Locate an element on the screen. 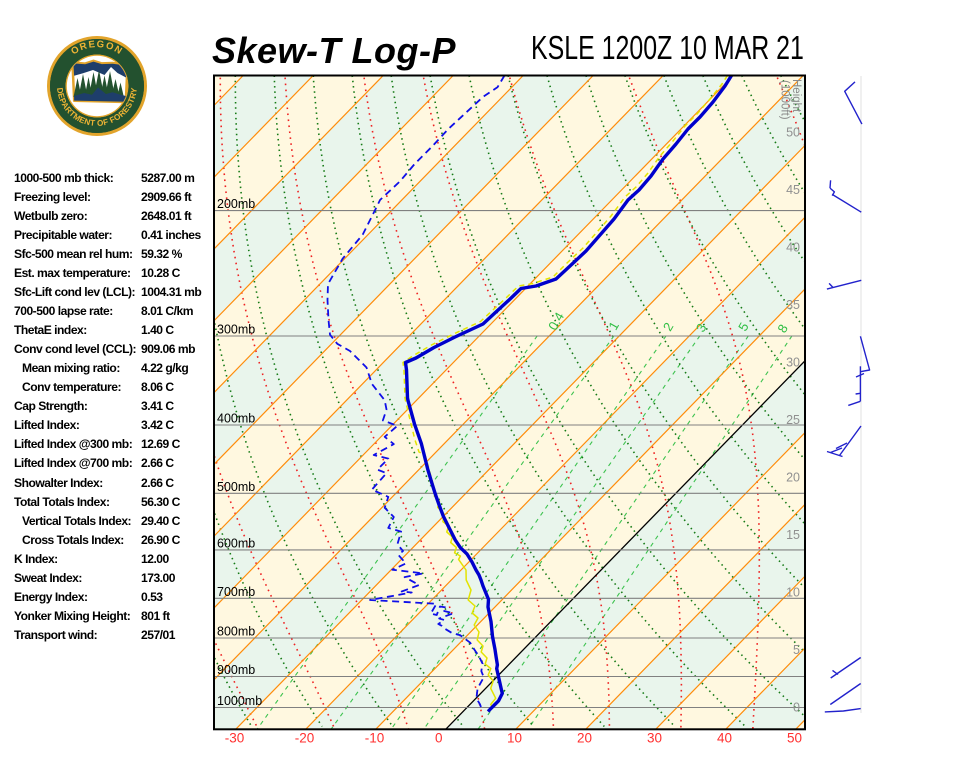 This screenshot has width=960, height=768. svg-text: Height(1000ft) is located at coordinates (791, 99).